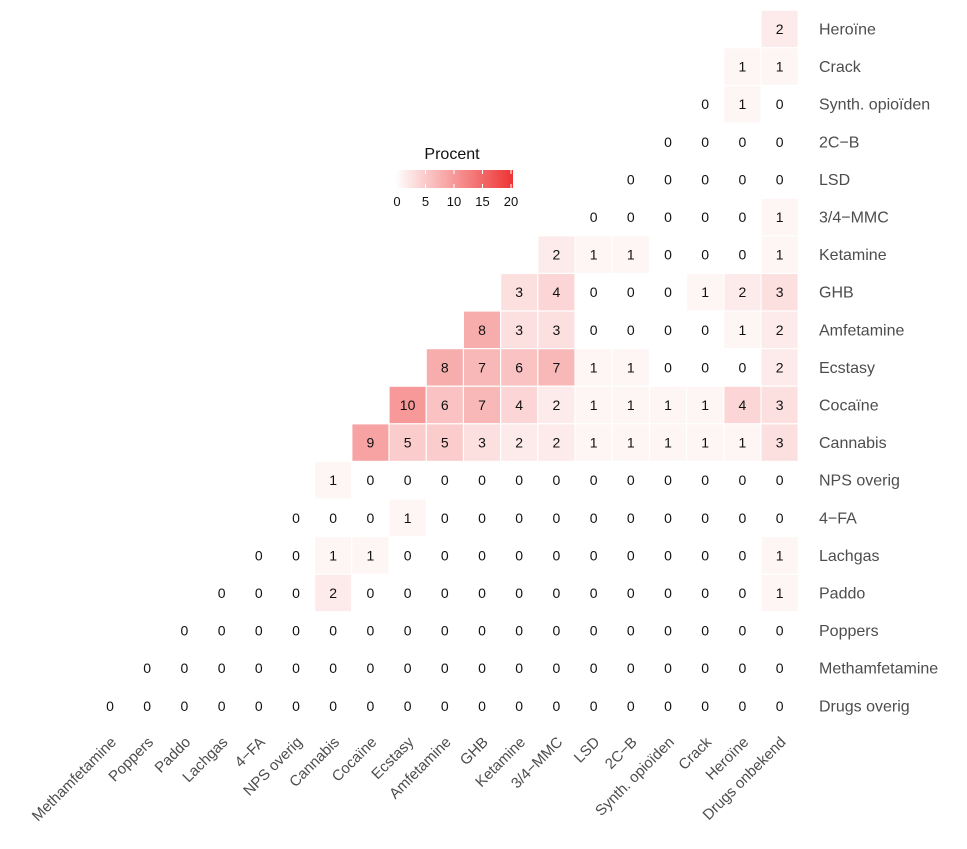 This screenshot has width=967, height=849. Describe the element at coordinates (452, 154) in the screenshot. I see `legend-title: Procent` at that location.